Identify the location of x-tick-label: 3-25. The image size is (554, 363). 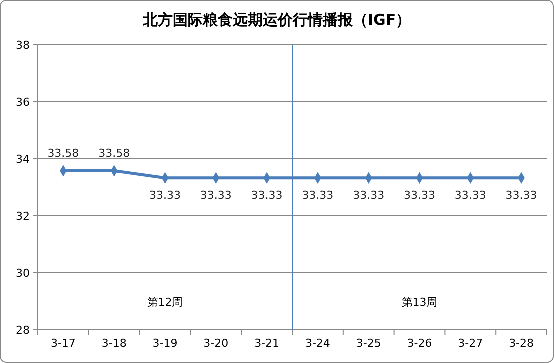
(369, 343).